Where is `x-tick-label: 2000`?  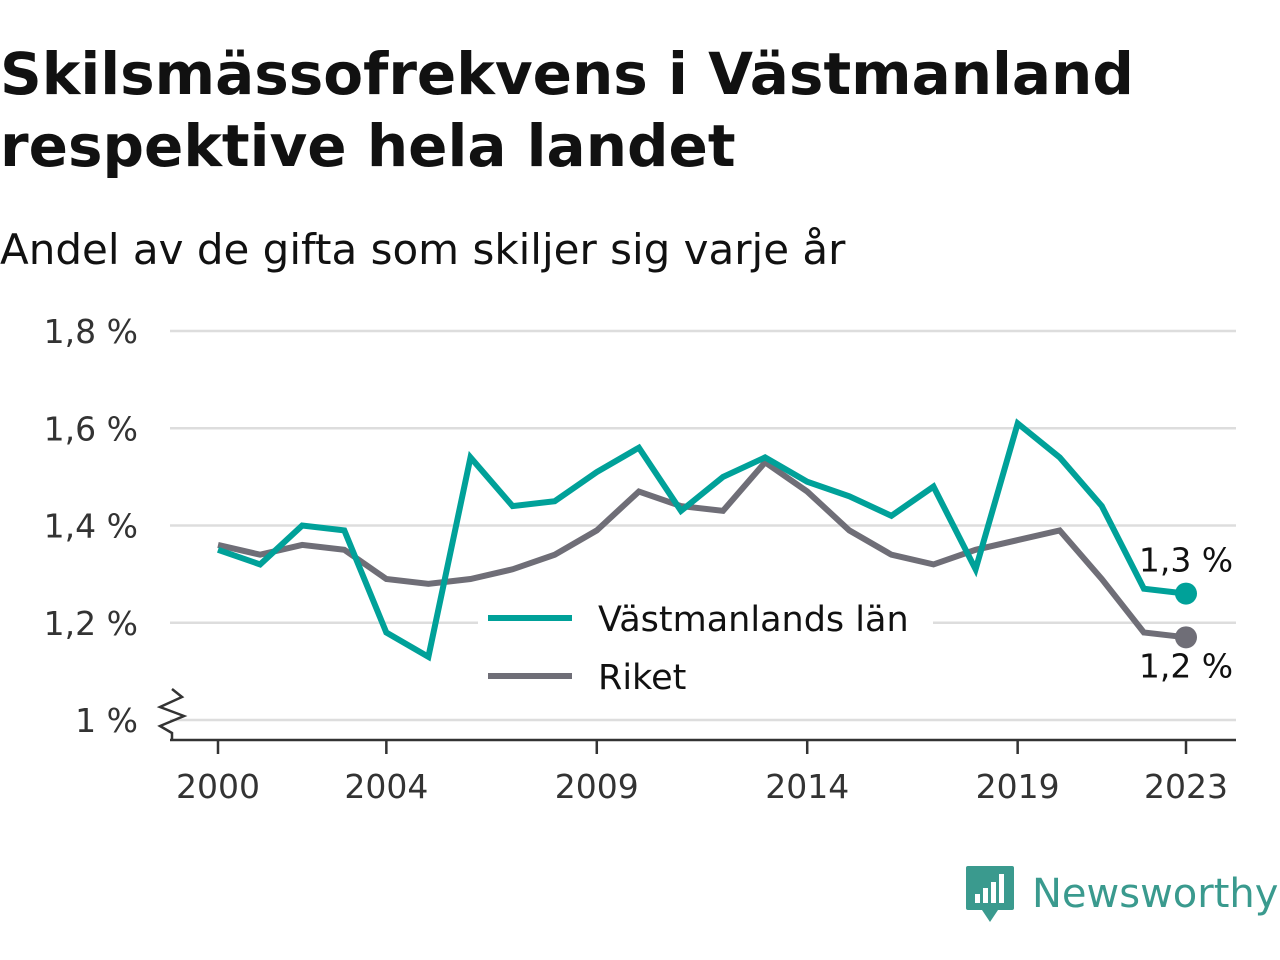
x-tick-label: 2000 is located at coordinates (218, 786).